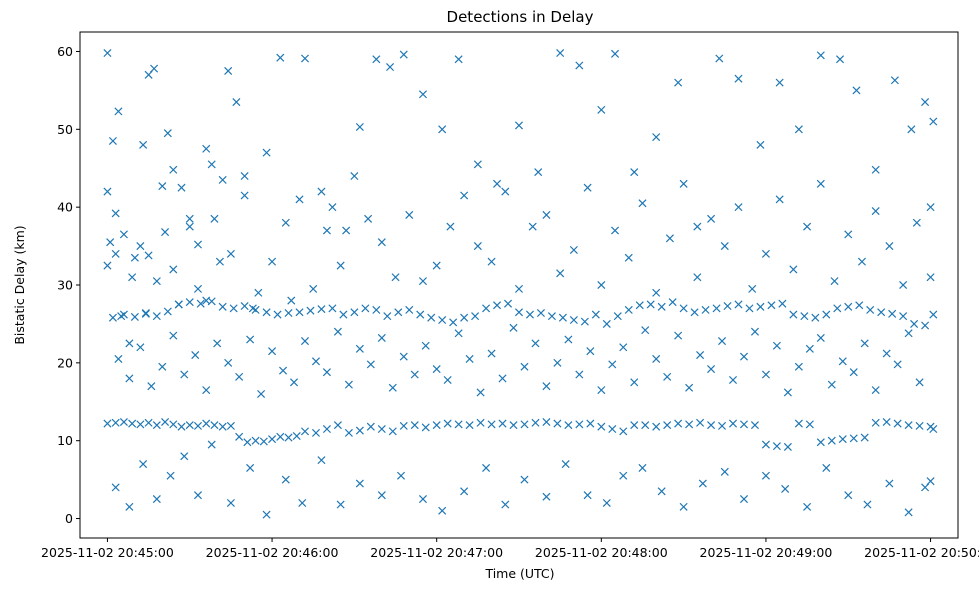 The image size is (979, 590). I want to click on y-tick-label: 40, so click(65, 207).